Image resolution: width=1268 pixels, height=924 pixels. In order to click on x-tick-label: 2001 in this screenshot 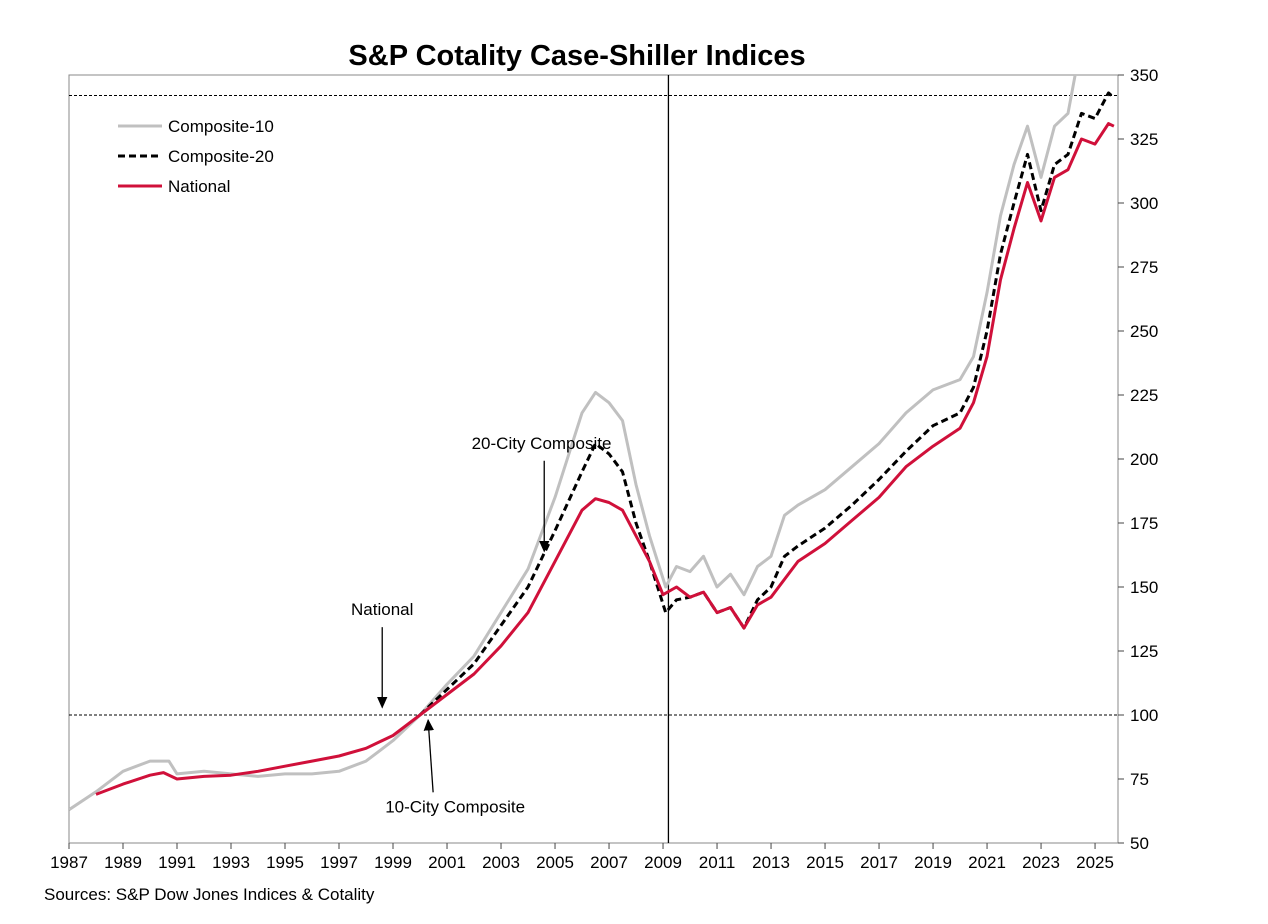, I will do `click(447, 862)`.